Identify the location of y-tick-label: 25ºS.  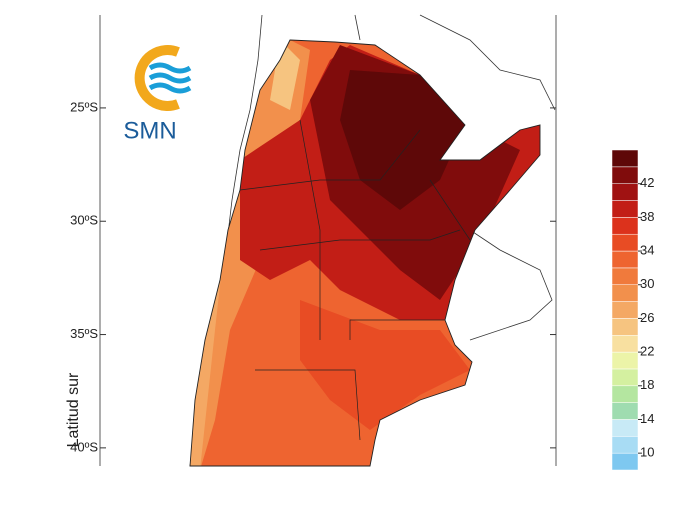
(84, 106).